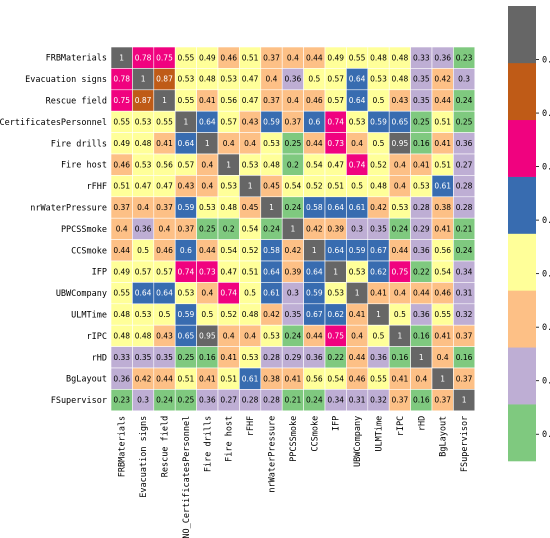 This screenshot has height=538, width=550. I want to click on heatmap-cell-value: 0.65, so click(186, 336).